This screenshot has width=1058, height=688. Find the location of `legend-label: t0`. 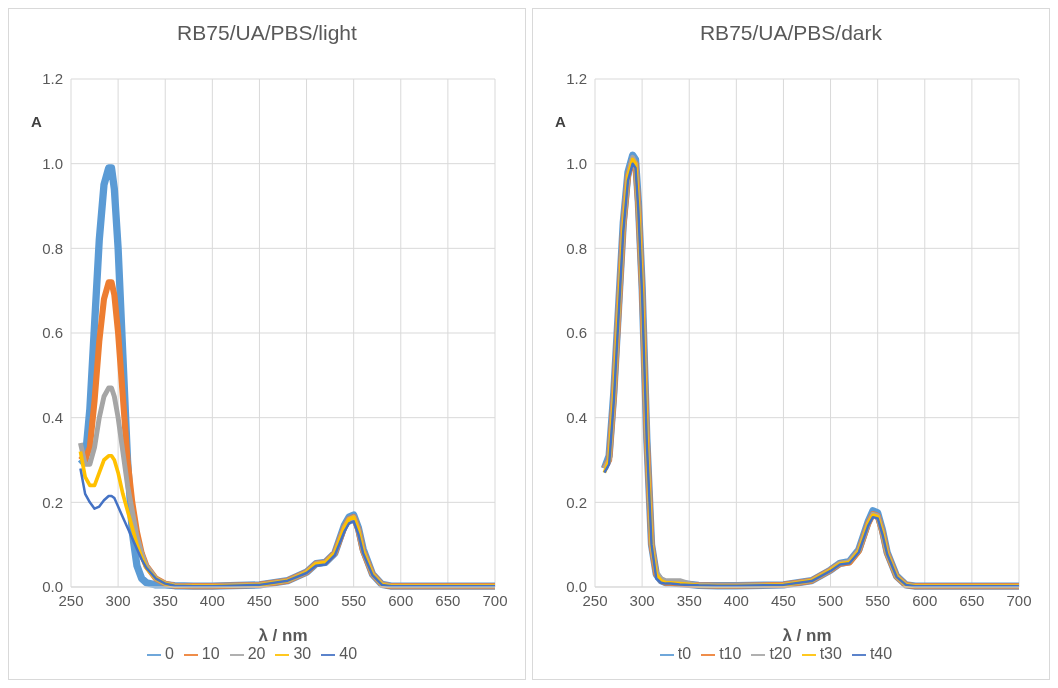

legend-label: t0 is located at coordinates (684, 653).